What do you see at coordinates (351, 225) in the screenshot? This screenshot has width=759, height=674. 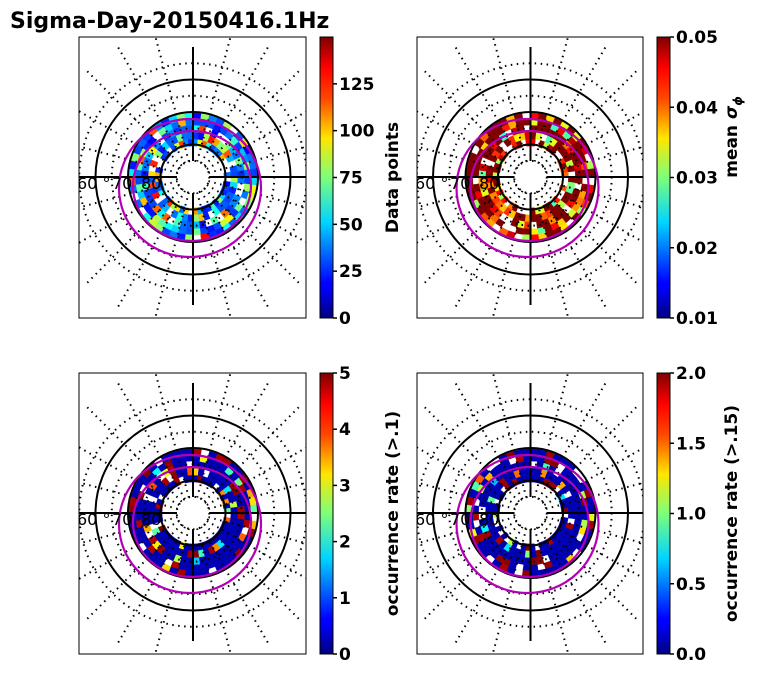 I see `colorbar-tick-label: 50` at bounding box center [351, 225].